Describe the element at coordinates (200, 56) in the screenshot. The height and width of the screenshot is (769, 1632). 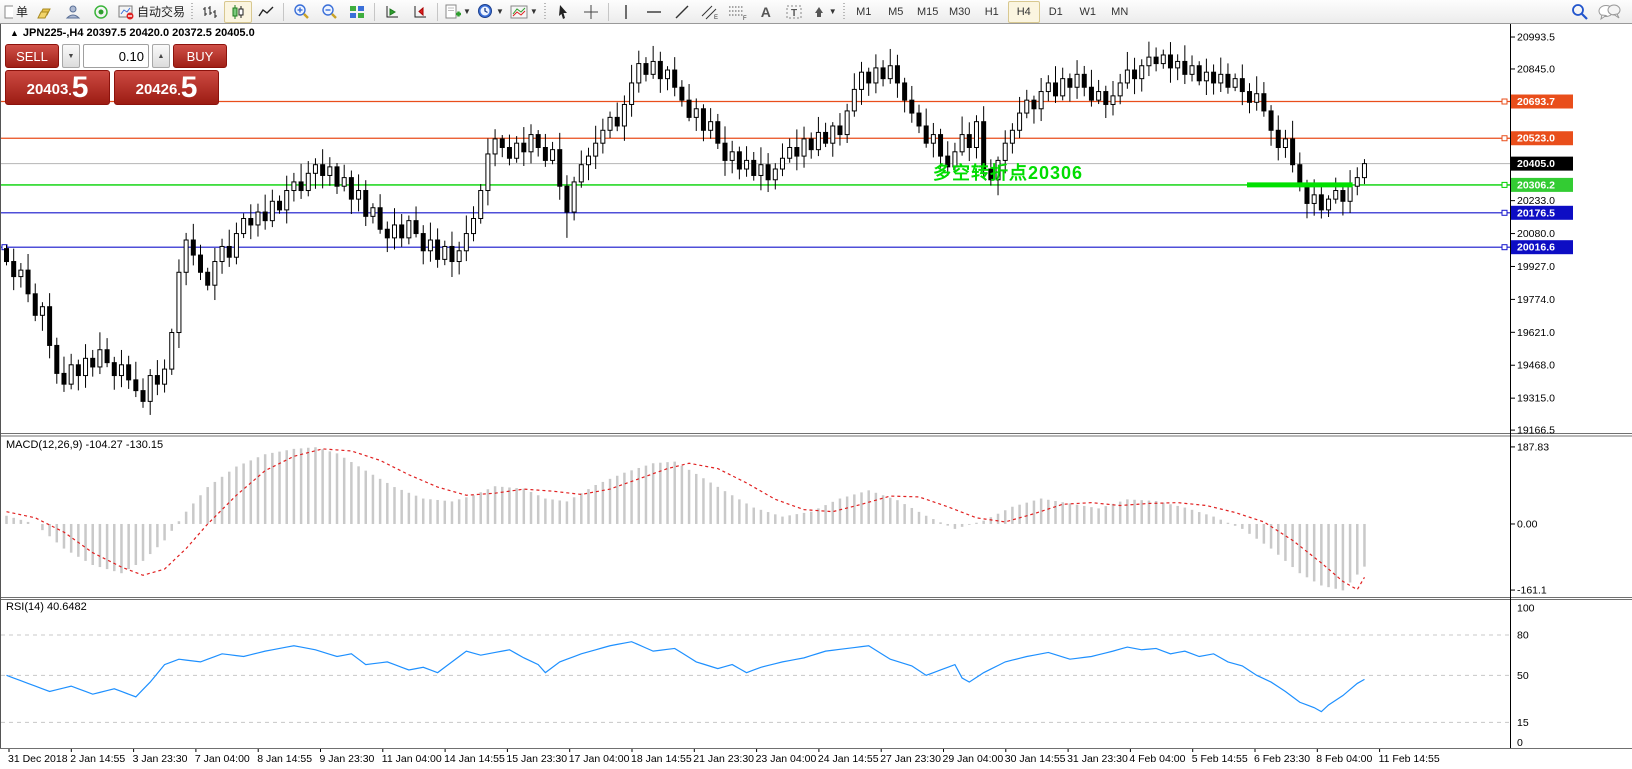
I see `buy-button: BUY` at that location.